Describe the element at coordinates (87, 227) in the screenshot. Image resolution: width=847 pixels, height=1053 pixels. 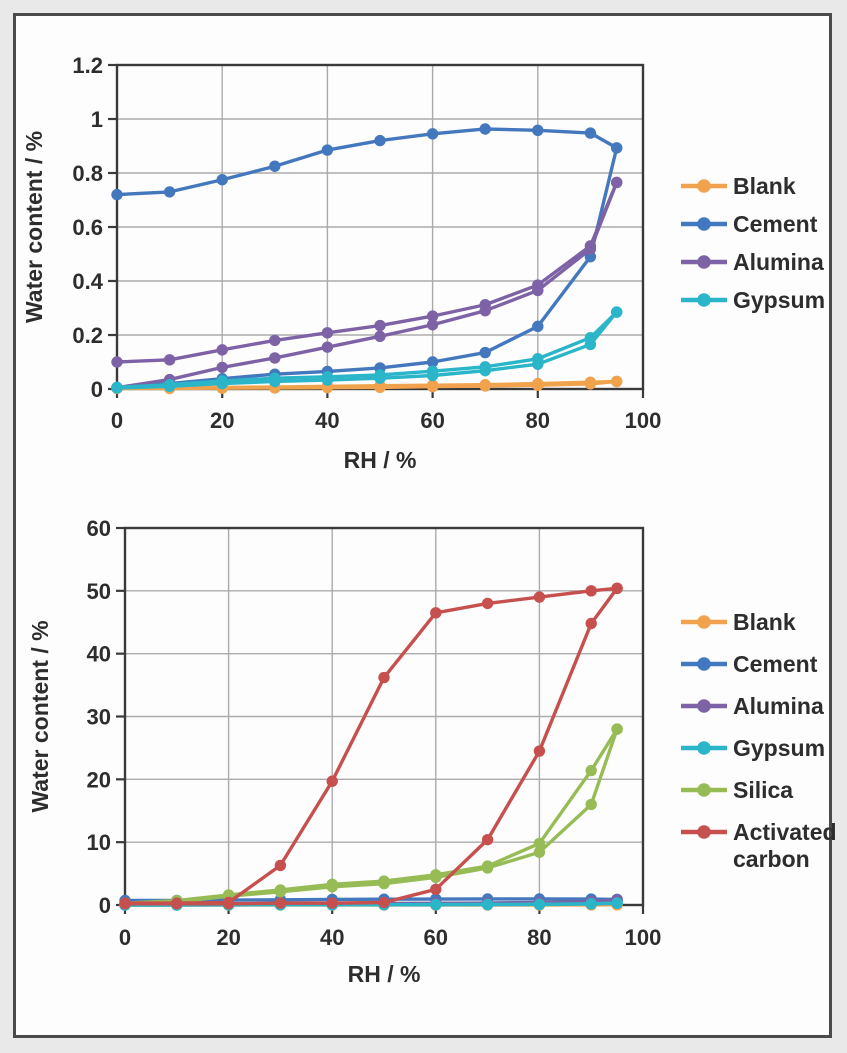
I see `y-tick-label: 0.6` at that location.